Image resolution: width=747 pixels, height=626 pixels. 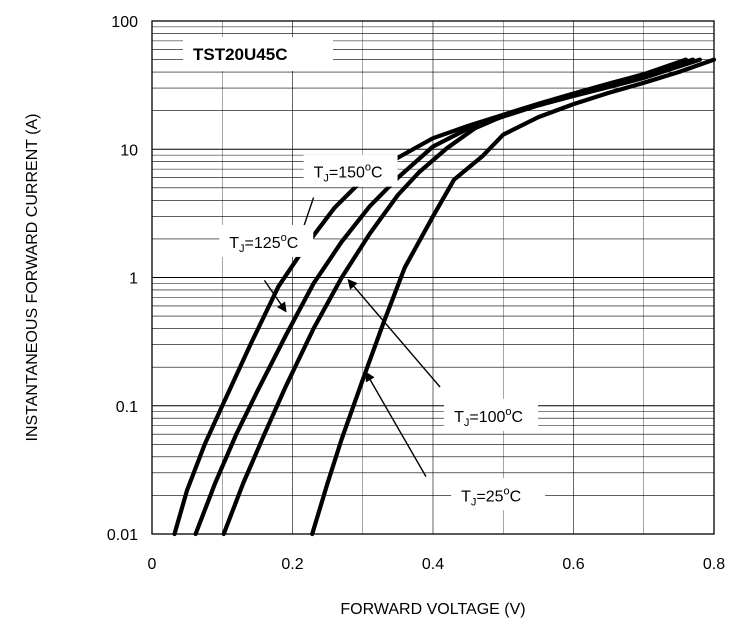 I want to click on x-tick-label: 0.2, so click(x=292, y=564).